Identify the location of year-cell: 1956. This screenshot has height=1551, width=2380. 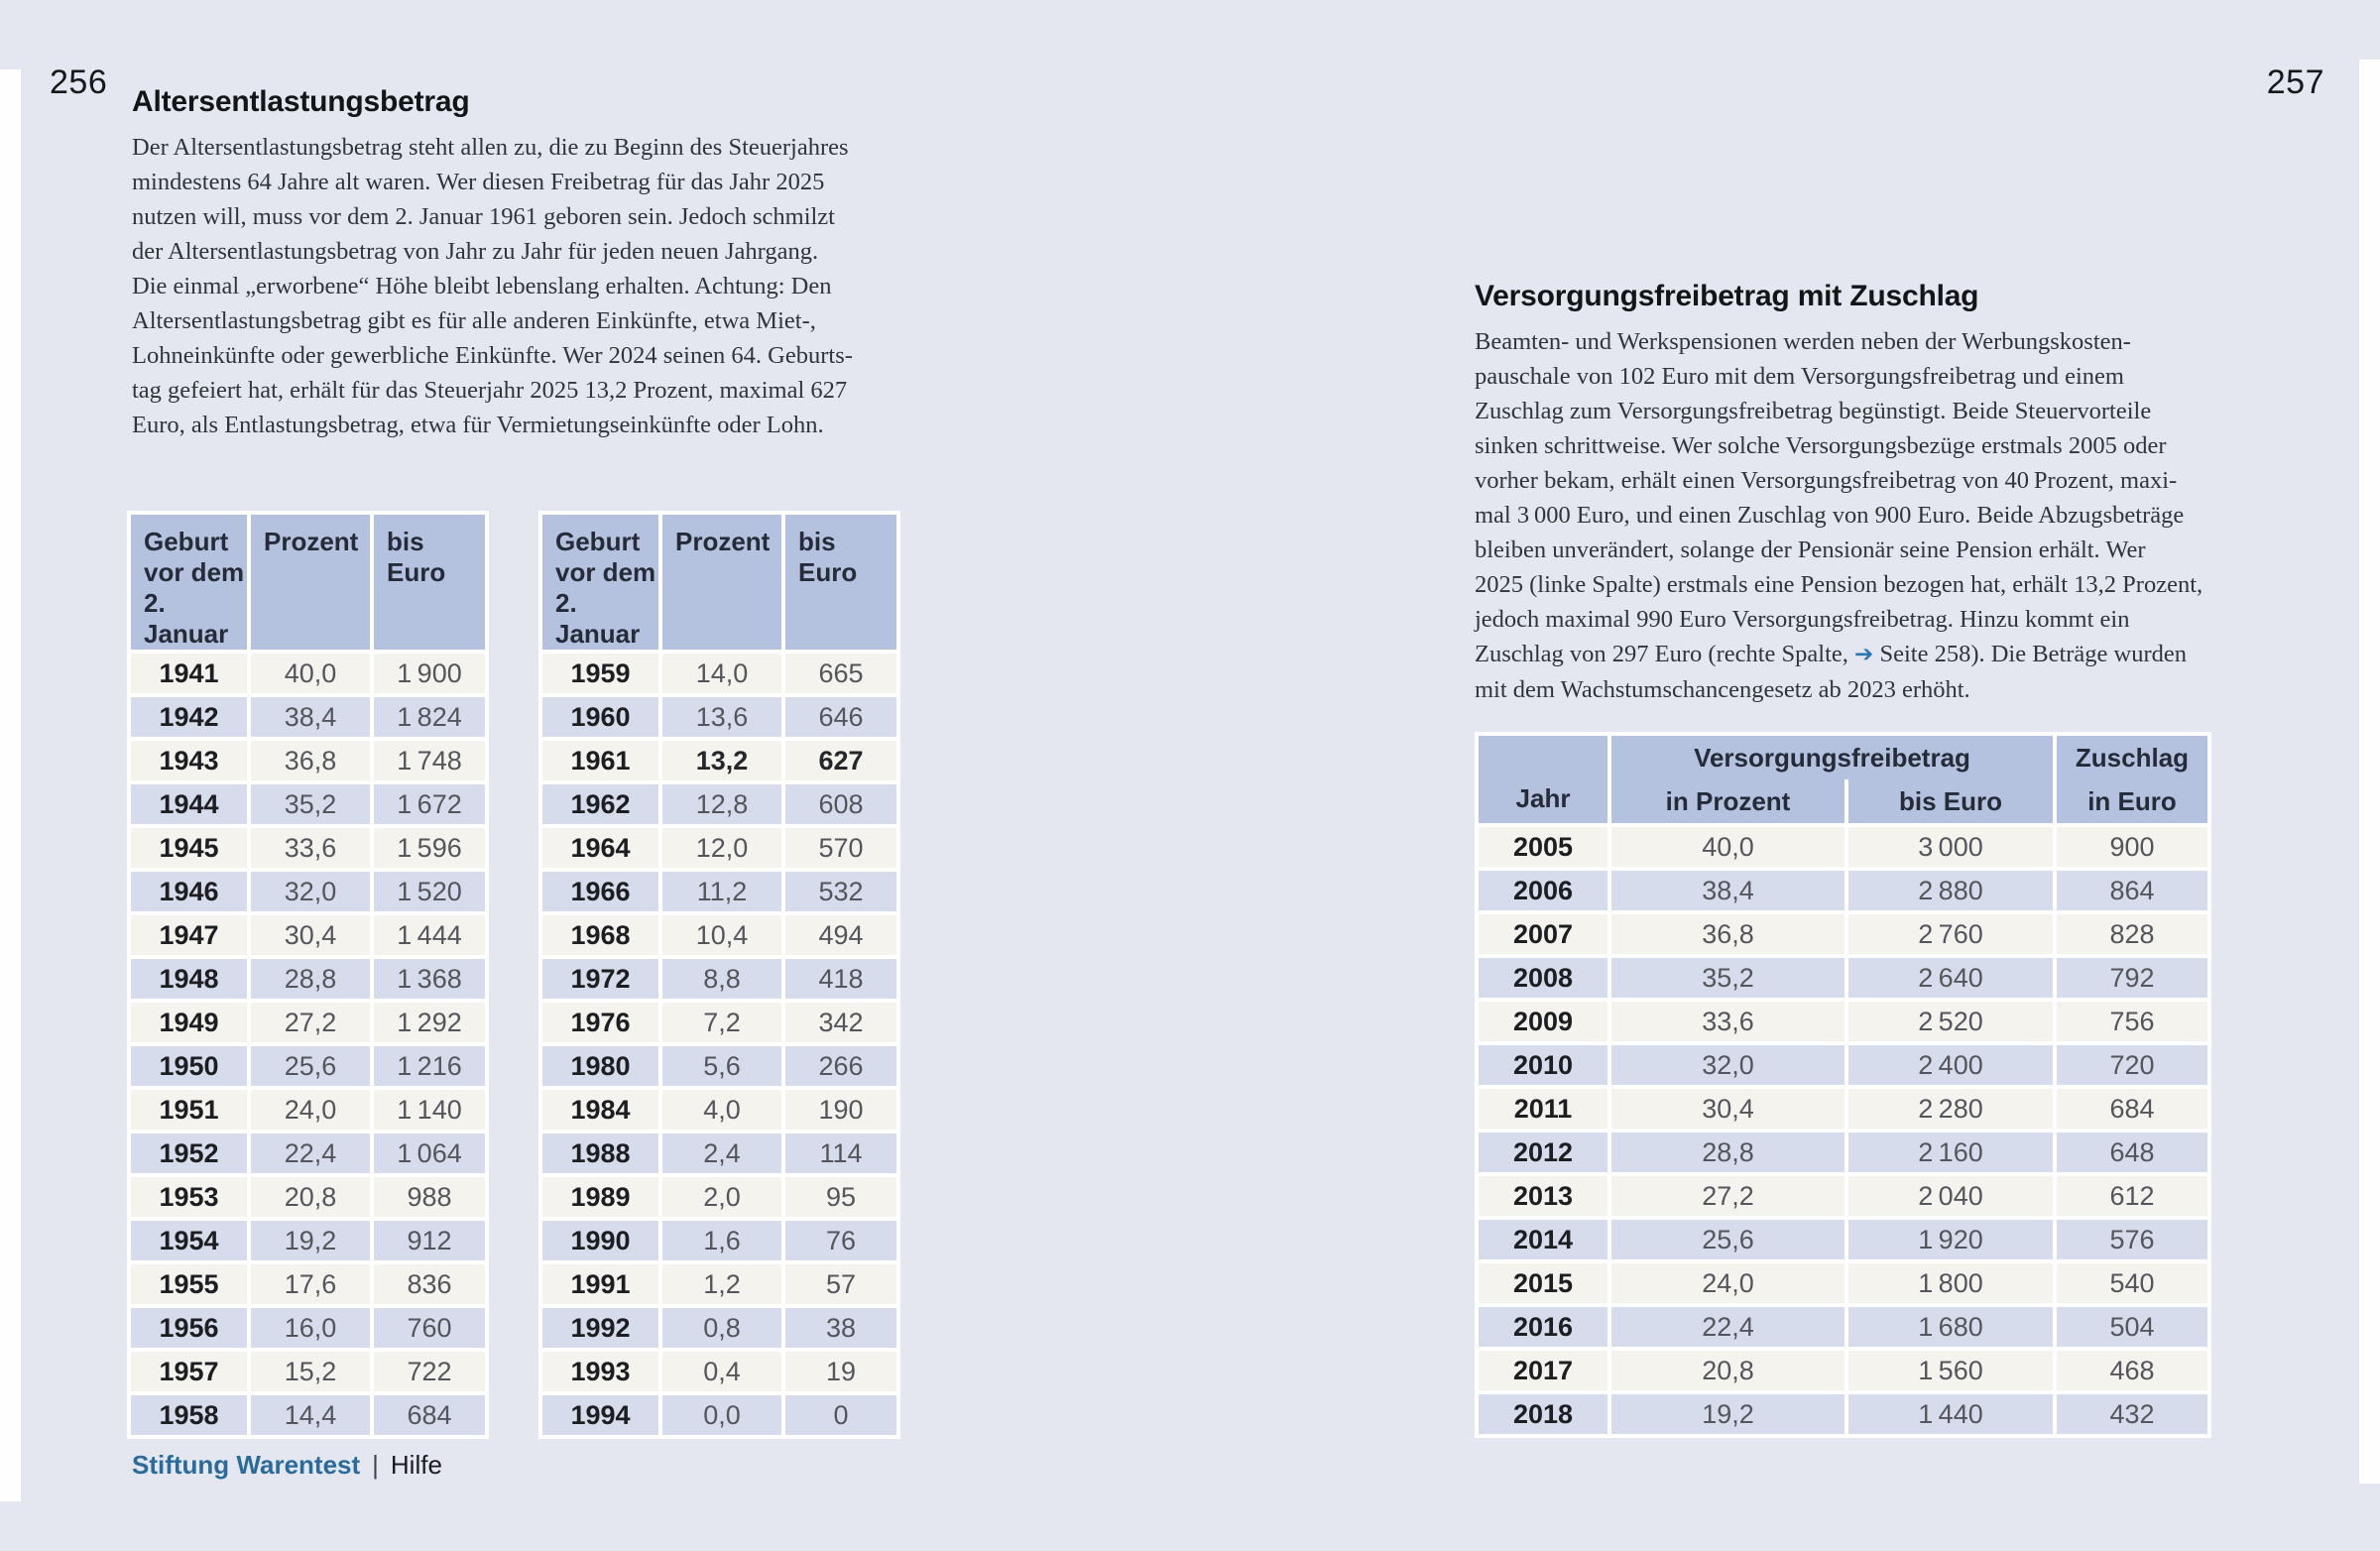
(189, 1328).